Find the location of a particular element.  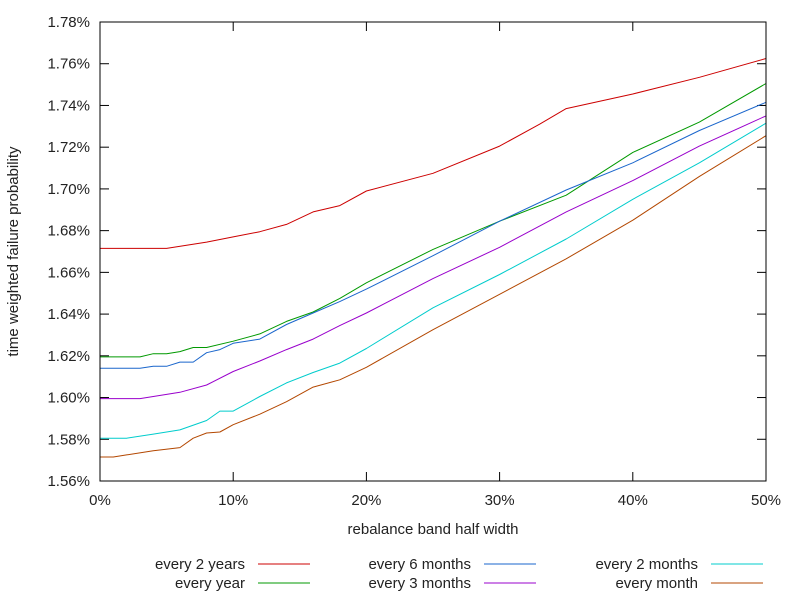

x-axis-label: rebalance band half width is located at coordinates (433, 529).